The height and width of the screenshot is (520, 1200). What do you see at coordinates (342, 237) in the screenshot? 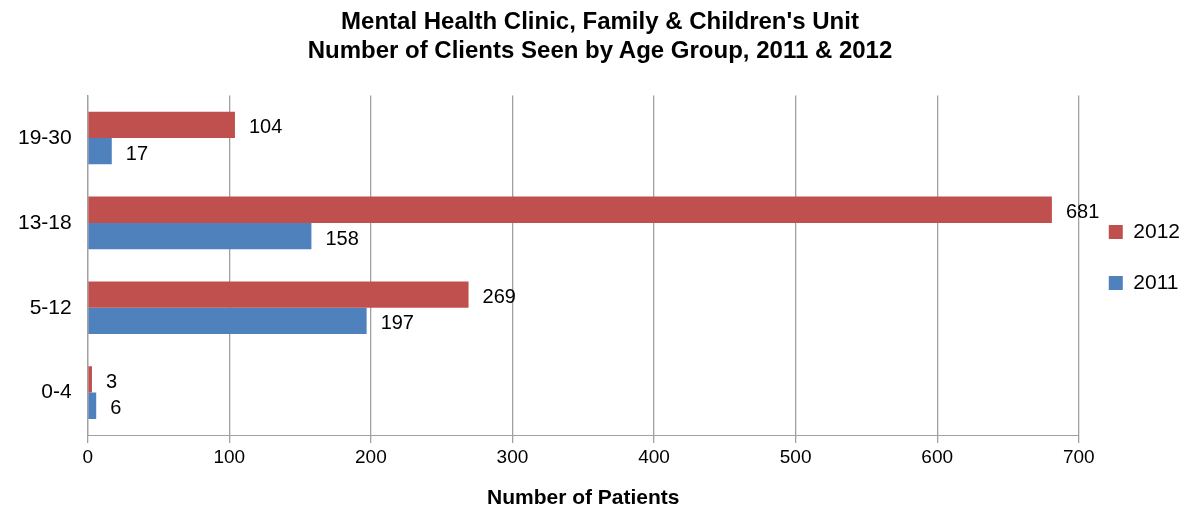
I see `data-label: 158` at bounding box center [342, 237].